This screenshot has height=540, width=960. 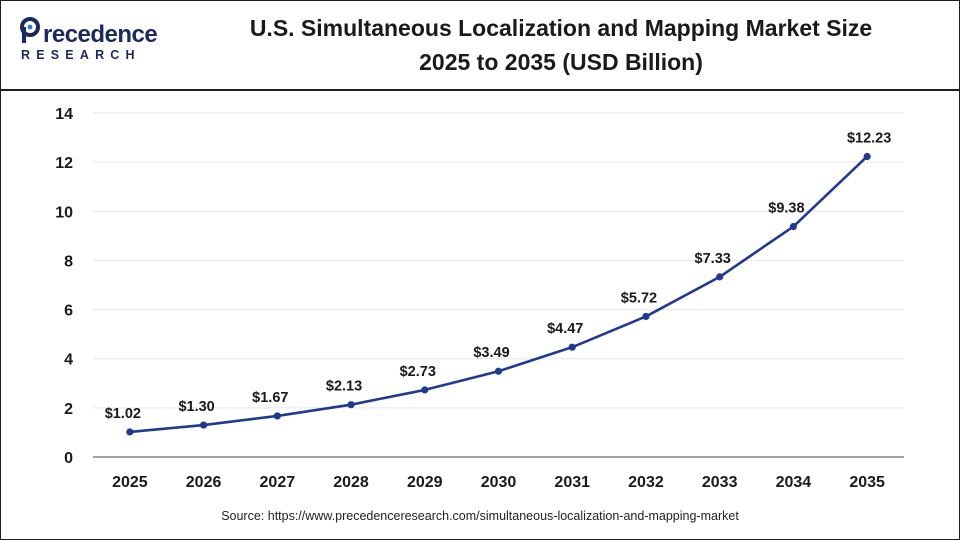 I want to click on x-tick-label: 2029, so click(x=425, y=482).